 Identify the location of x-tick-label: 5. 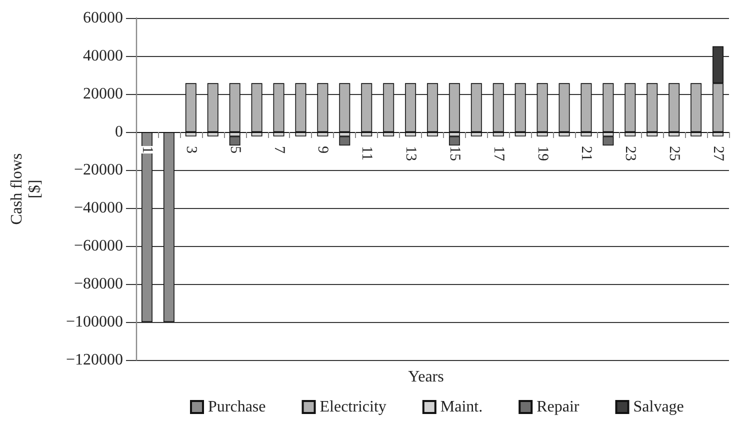
(234, 150).